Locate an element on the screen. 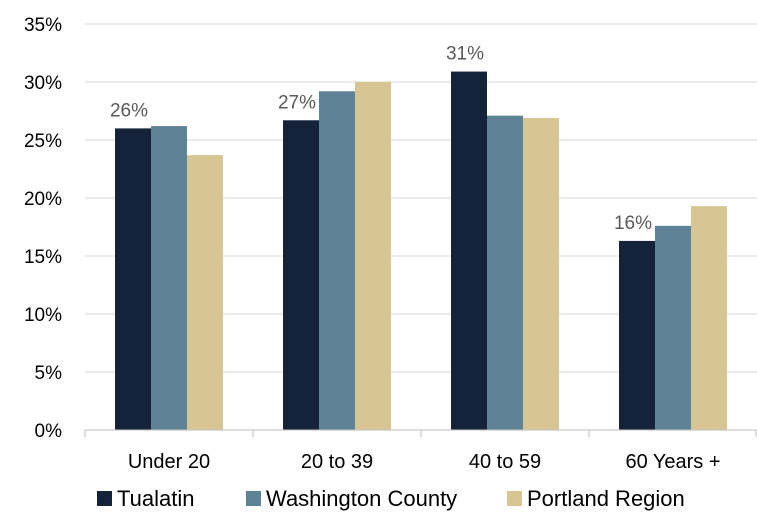  y-tick-label: 20% is located at coordinates (43, 199).